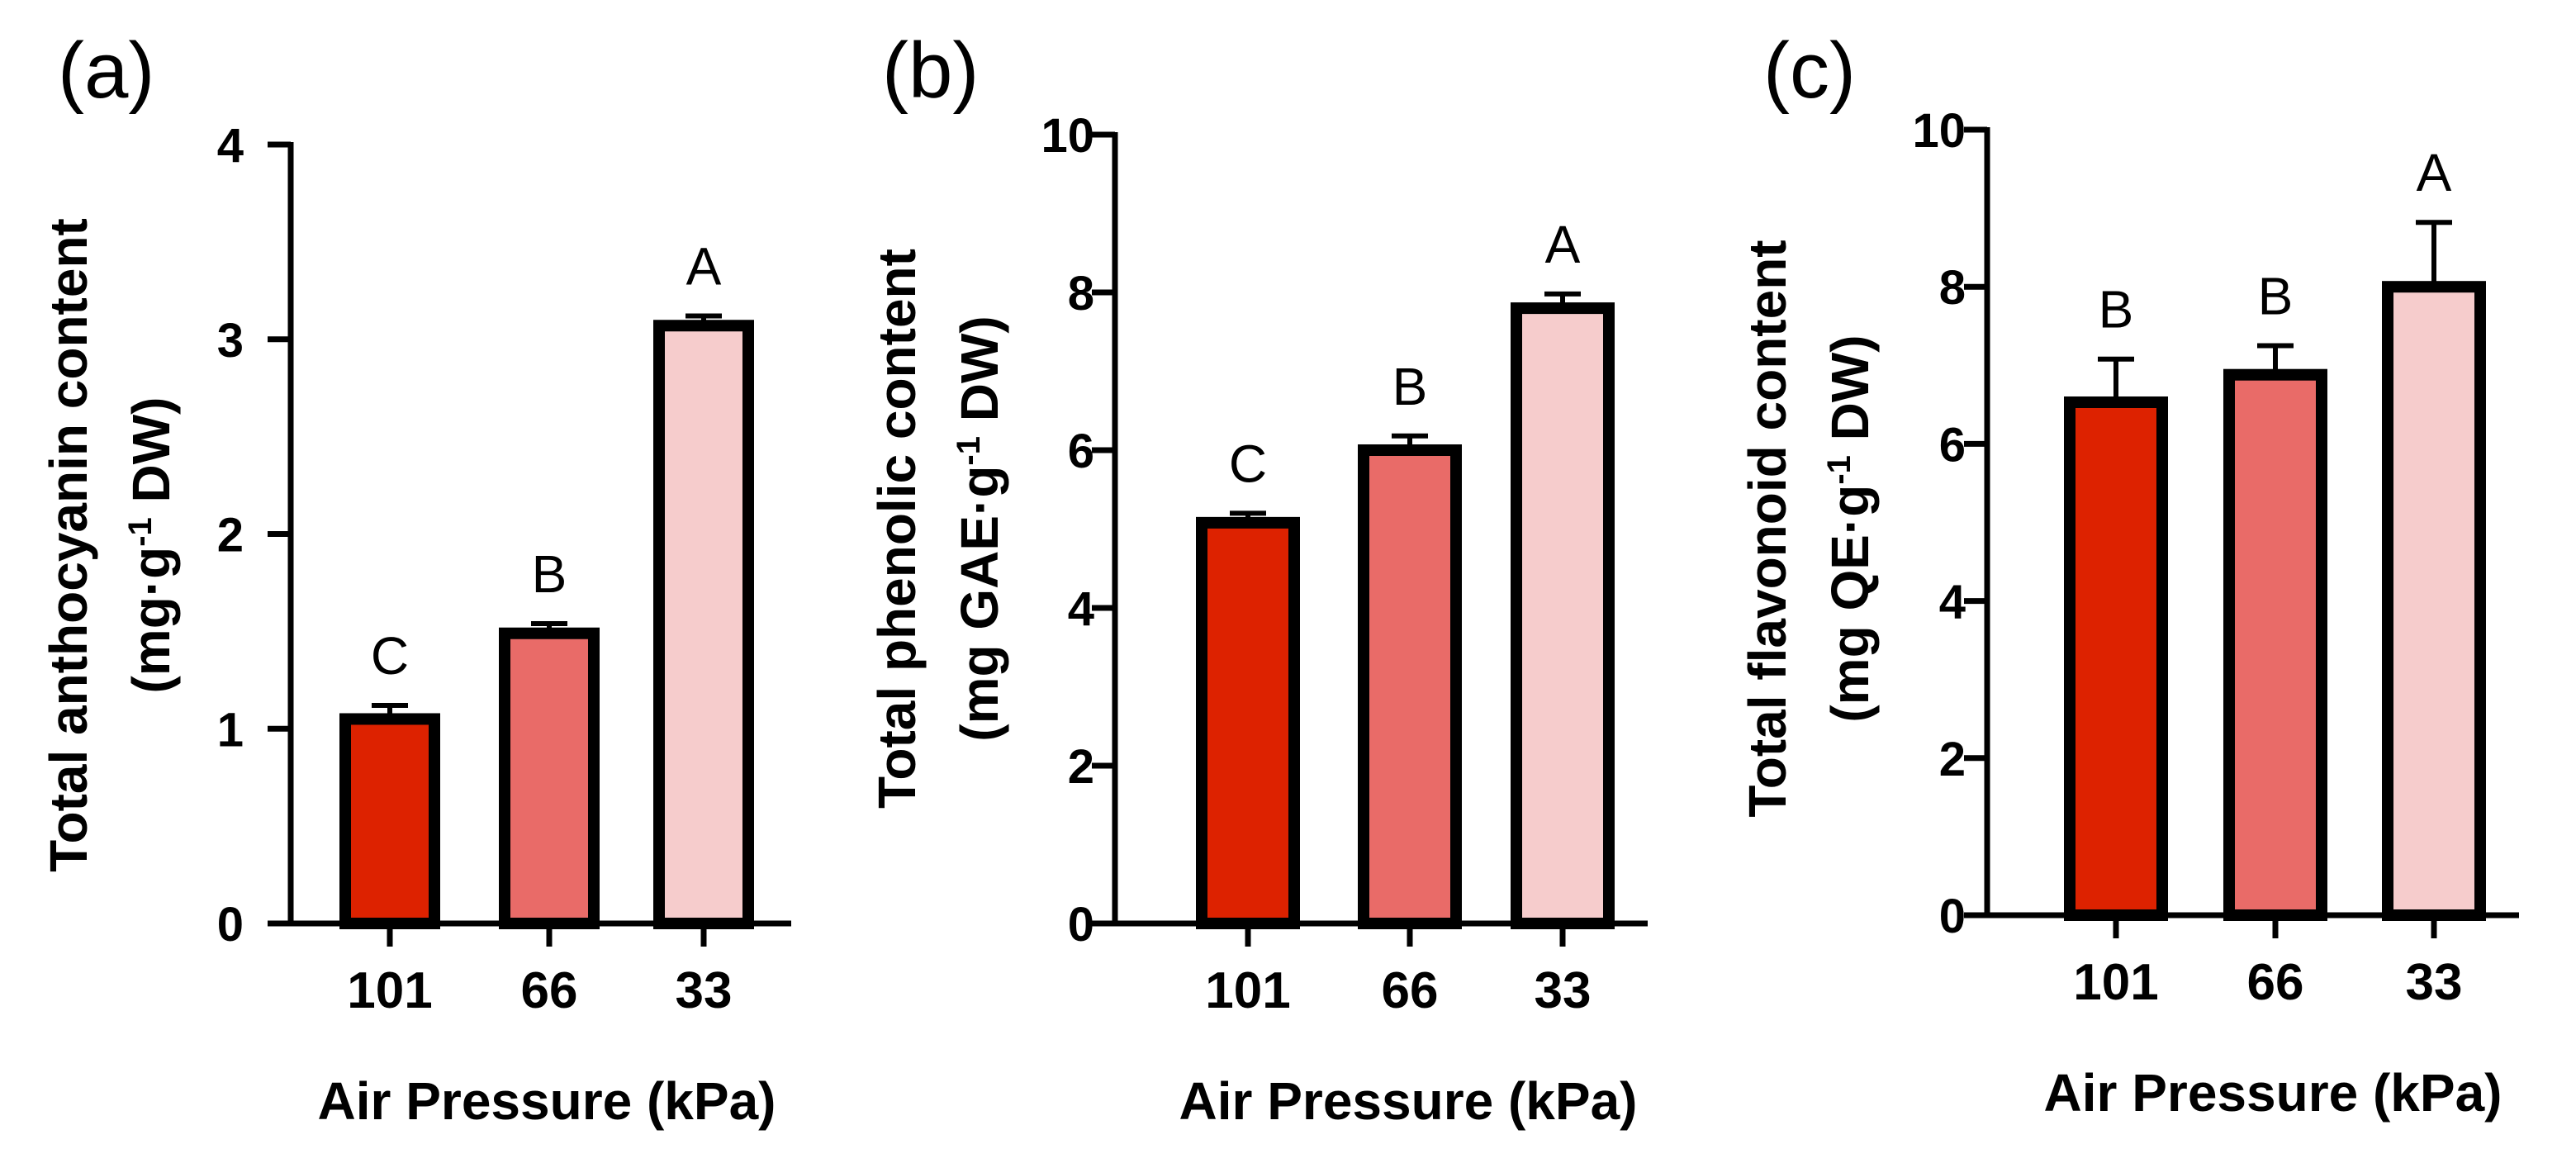 Image resolution: width=2576 pixels, height=1163 pixels. What do you see at coordinates (1081, 293) in the screenshot?
I see `panel-b-y-tick-label: 8` at bounding box center [1081, 293].